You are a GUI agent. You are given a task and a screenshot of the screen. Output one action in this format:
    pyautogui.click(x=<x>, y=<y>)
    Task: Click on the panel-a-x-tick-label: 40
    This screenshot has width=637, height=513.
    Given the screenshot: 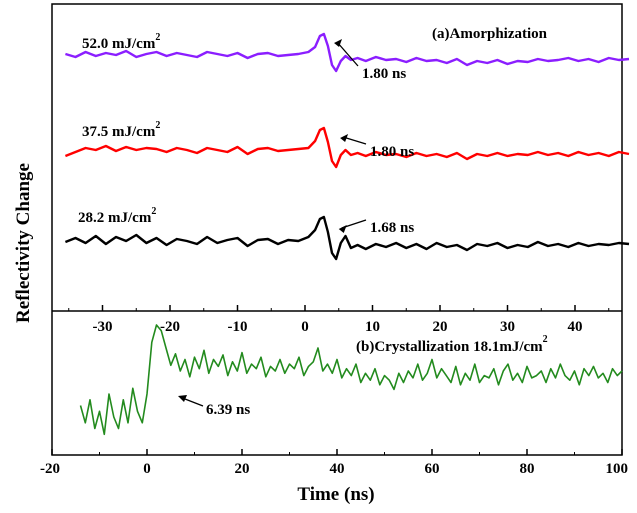 What is the action you would take?
    pyautogui.click(x=575, y=327)
    